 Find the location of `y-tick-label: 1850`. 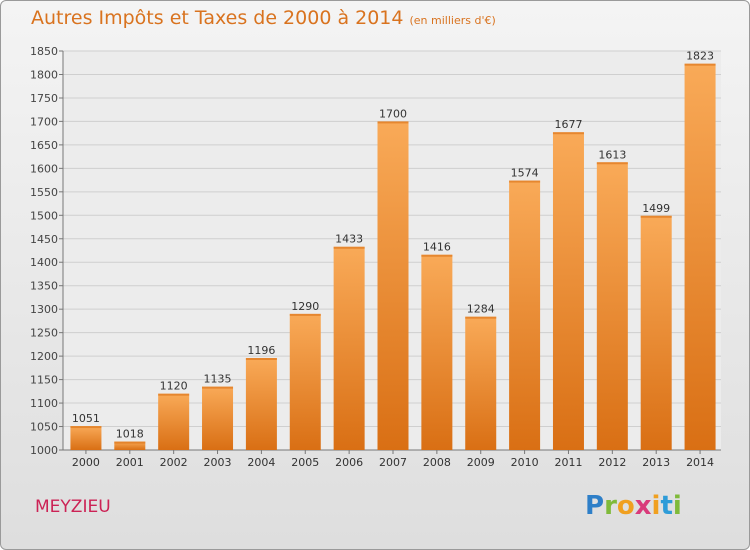

y-tick-label: 1850 is located at coordinates (44, 51).